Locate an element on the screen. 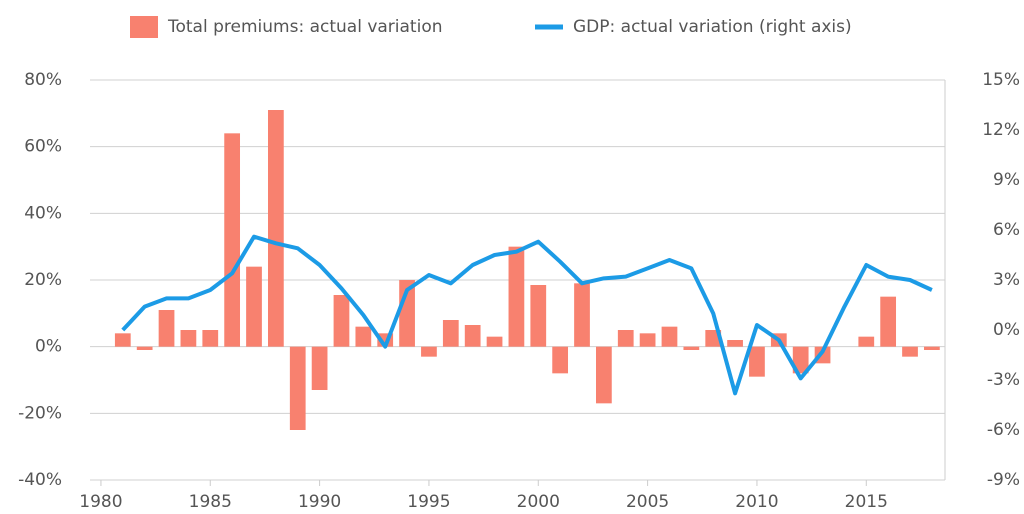 The height and width of the screenshot is (514, 1024). y-tick-label: -40% is located at coordinates (40, 480).